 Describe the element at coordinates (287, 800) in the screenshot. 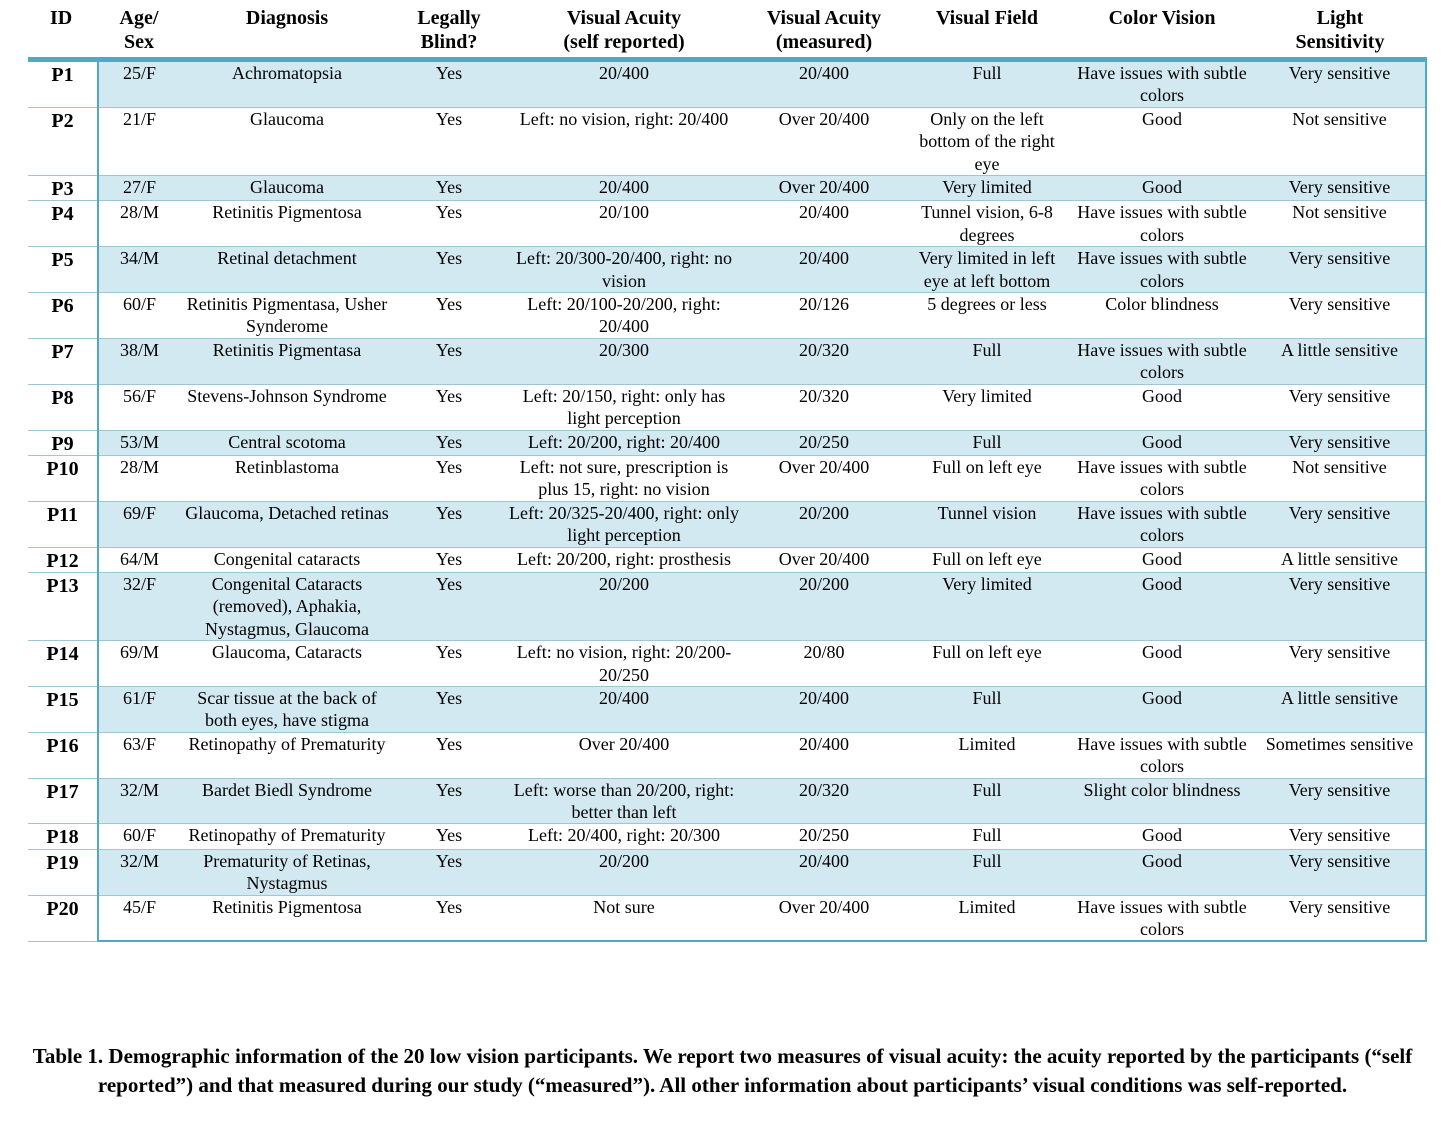

I see `cell-diagnosis: Bardet Biedl Syndrome` at that location.